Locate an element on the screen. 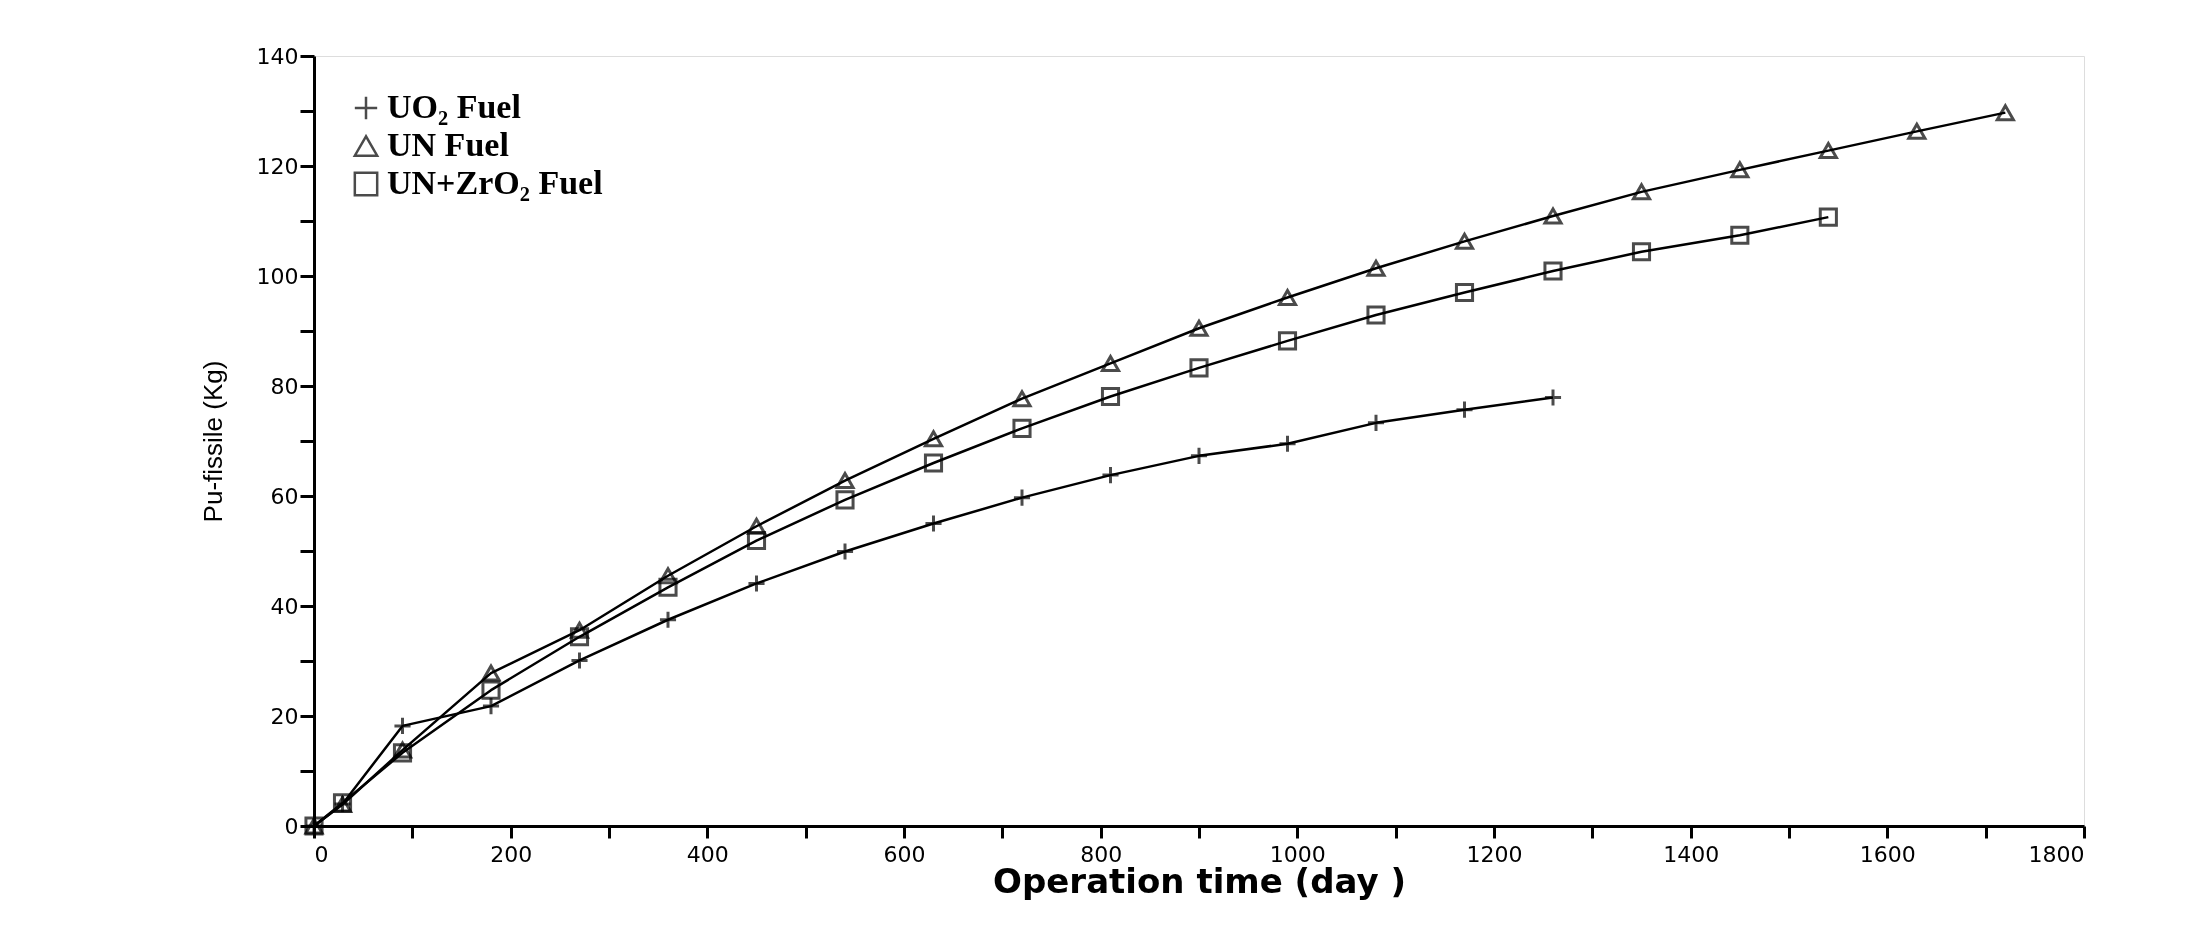  x-tick-label: 1800 is located at coordinates (2056, 854).